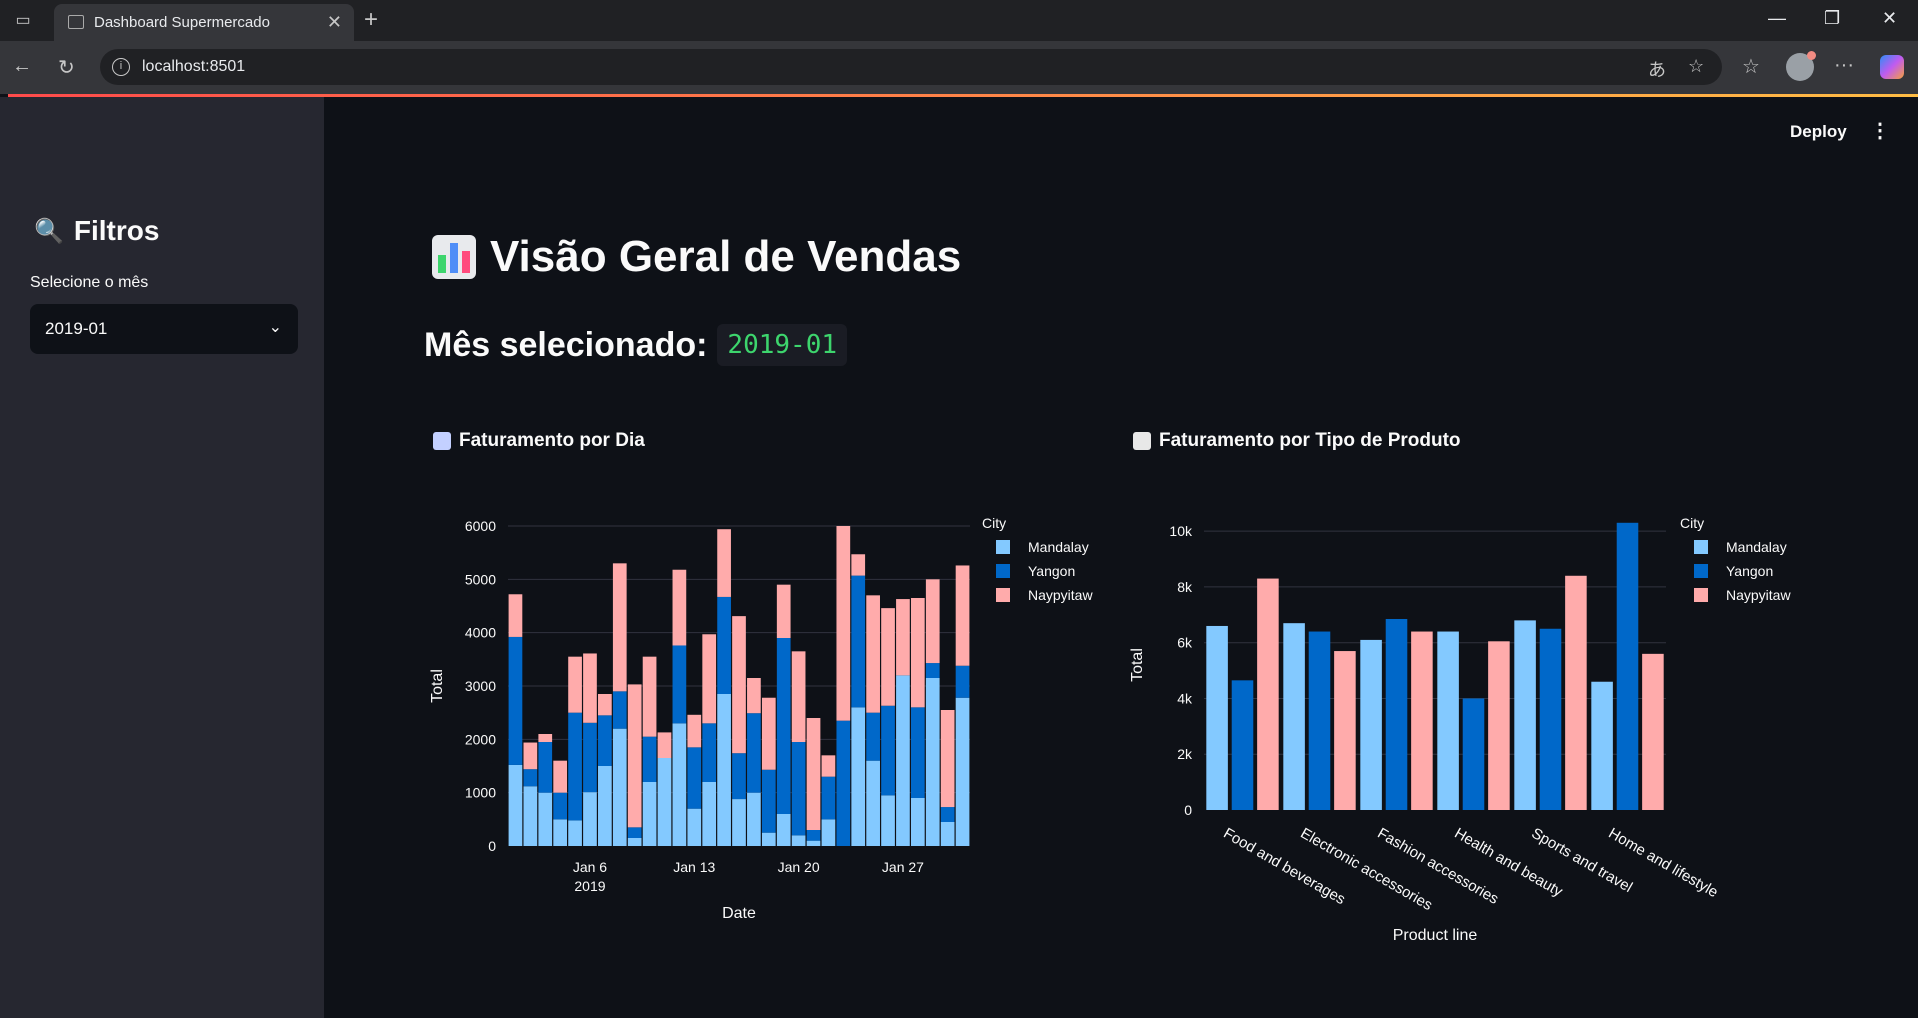 This screenshot has width=1918, height=1018. I want to click on month-select: 2019-01 ⌄, so click(164, 329).